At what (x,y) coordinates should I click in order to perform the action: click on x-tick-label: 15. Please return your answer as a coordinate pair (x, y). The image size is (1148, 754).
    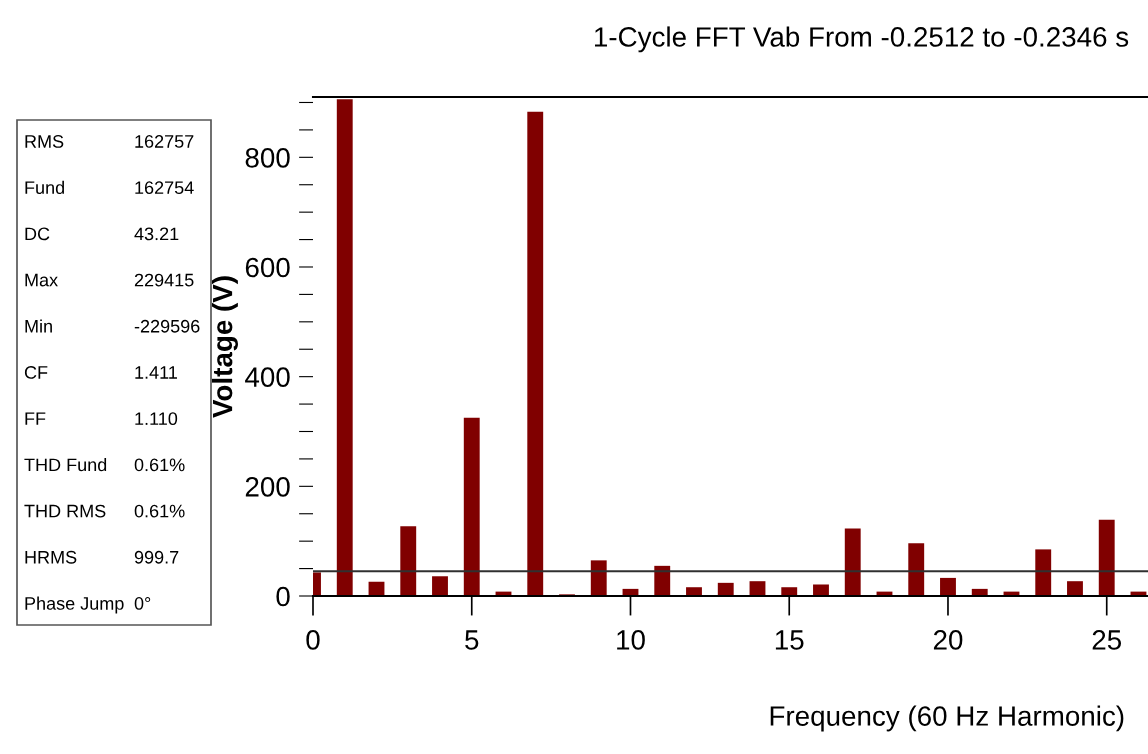
    Looking at the image, I should click on (789, 640).